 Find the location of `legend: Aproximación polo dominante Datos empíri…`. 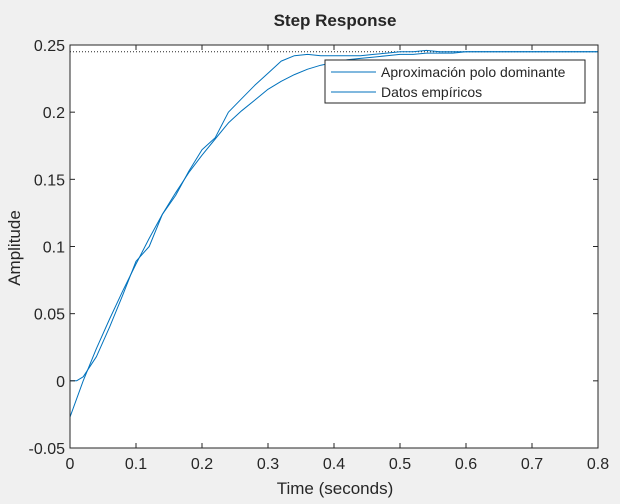

legend: Aproximación polo dominante Datos empíri… is located at coordinates (455, 81).